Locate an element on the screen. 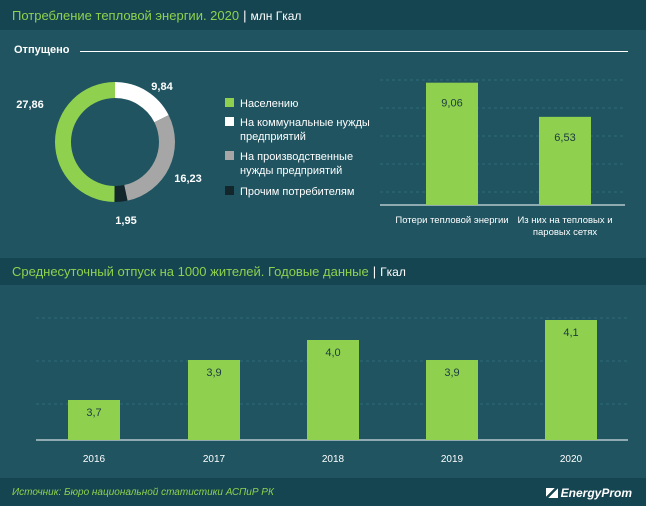 This screenshot has width=646, height=506. category-label: 2018 is located at coordinates (333, 459).